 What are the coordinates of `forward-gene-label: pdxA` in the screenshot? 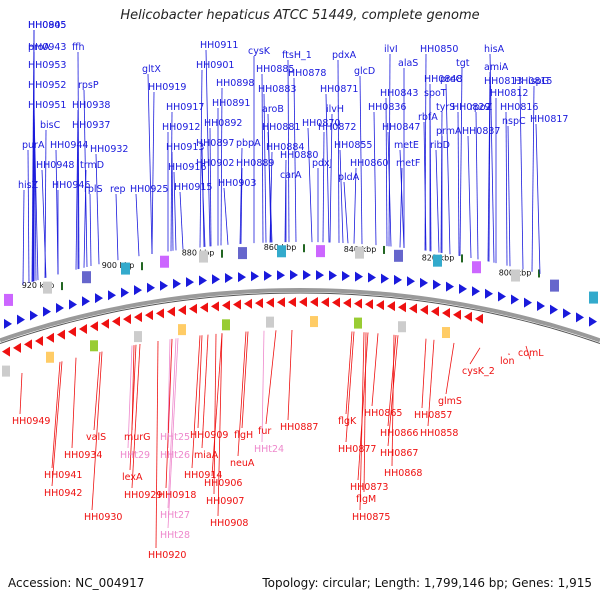 It's located at (344, 55).